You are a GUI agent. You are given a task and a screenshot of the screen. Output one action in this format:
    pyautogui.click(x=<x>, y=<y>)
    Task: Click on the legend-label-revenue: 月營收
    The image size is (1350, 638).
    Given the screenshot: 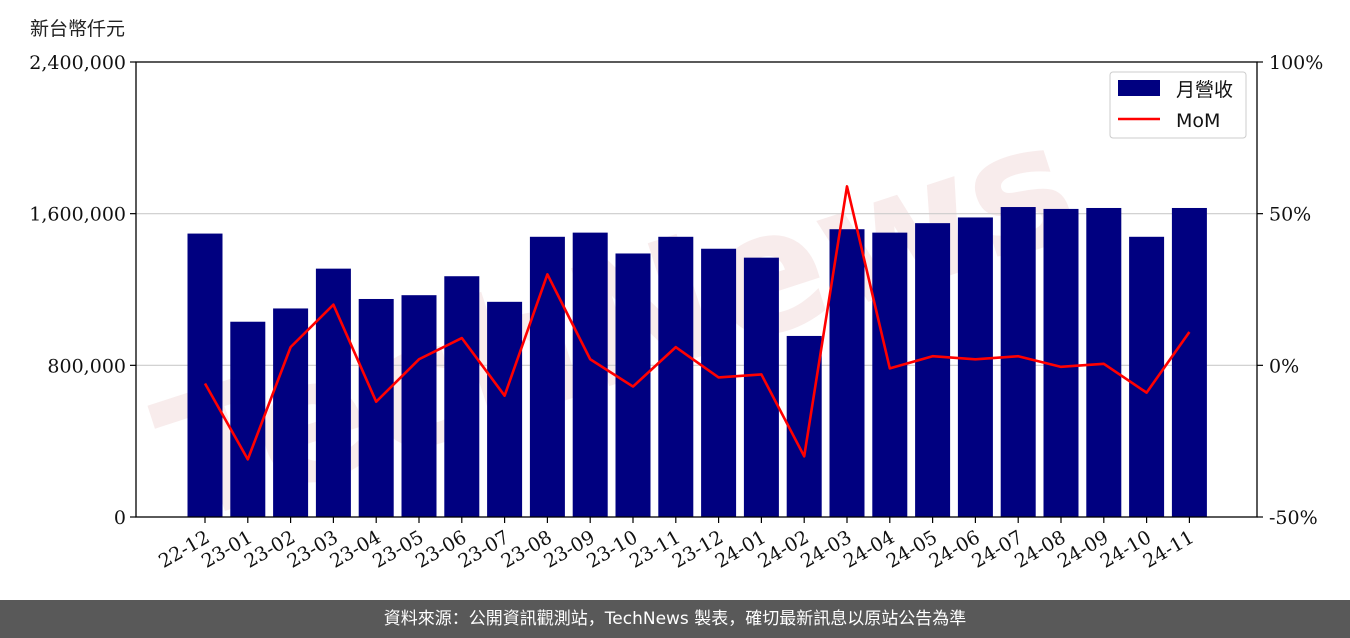 What is the action you would take?
    pyautogui.click(x=1204, y=90)
    